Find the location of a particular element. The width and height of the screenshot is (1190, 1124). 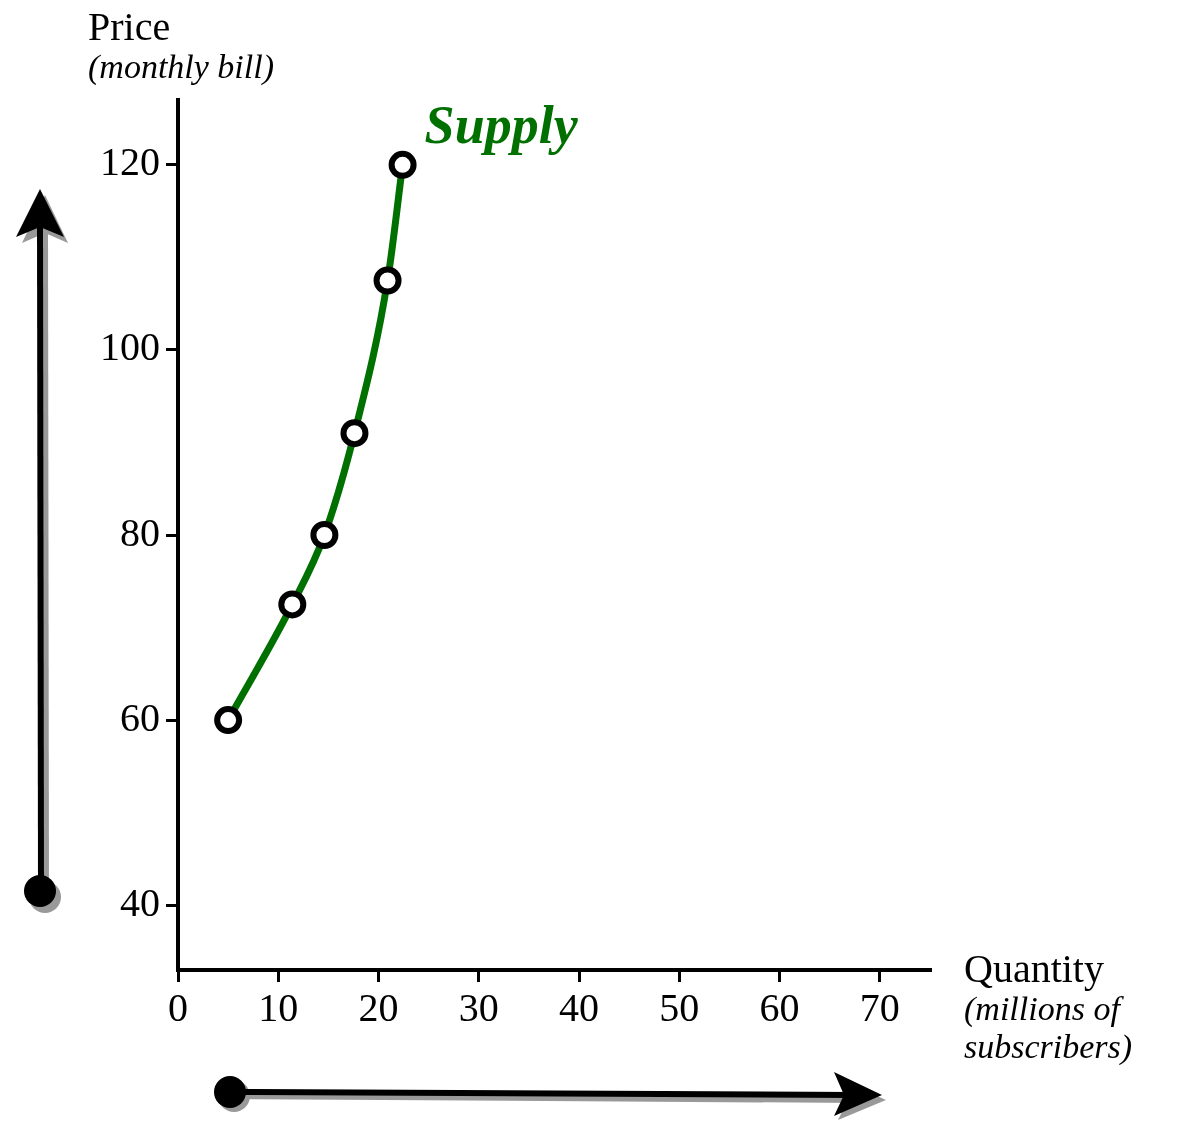

x-tick-label: 30 is located at coordinates (478, 1007).